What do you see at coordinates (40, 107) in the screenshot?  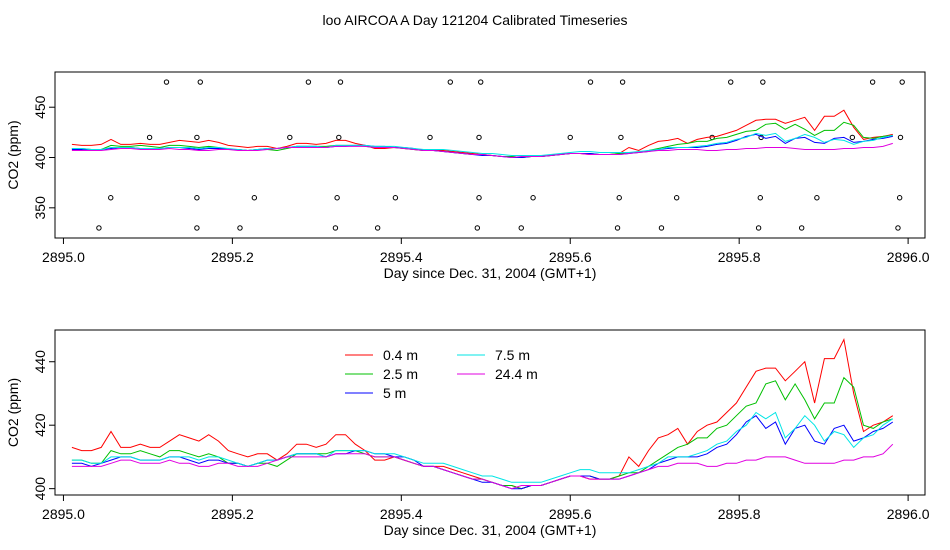 I see `y-tick-label: 450` at bounding box center [40, 107].